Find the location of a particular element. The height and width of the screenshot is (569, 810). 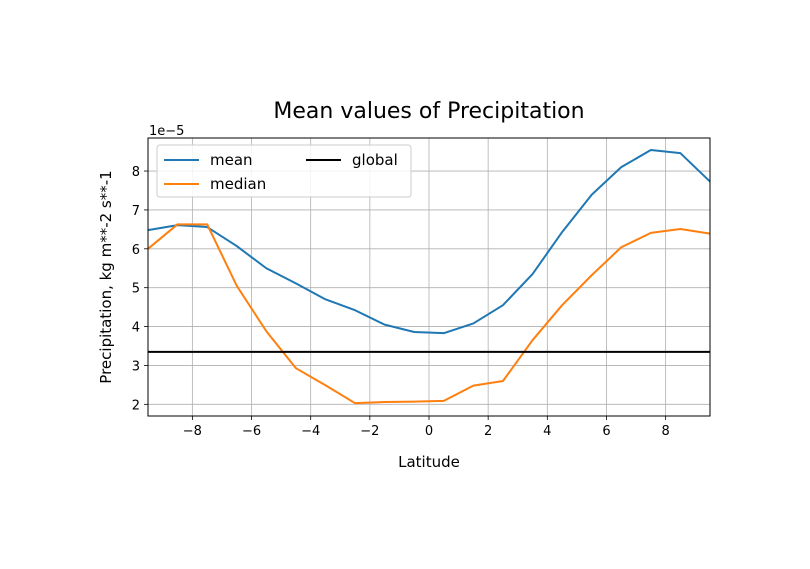

y-tick-label: 2 is located at coordinates (136, 405).